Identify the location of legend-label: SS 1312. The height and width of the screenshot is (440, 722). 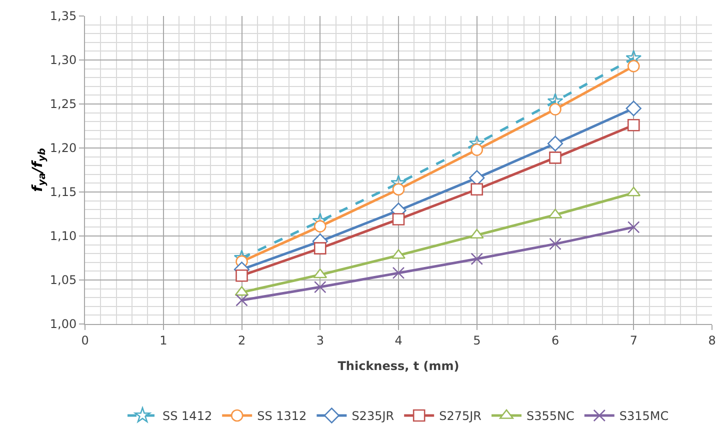
(282, 416).